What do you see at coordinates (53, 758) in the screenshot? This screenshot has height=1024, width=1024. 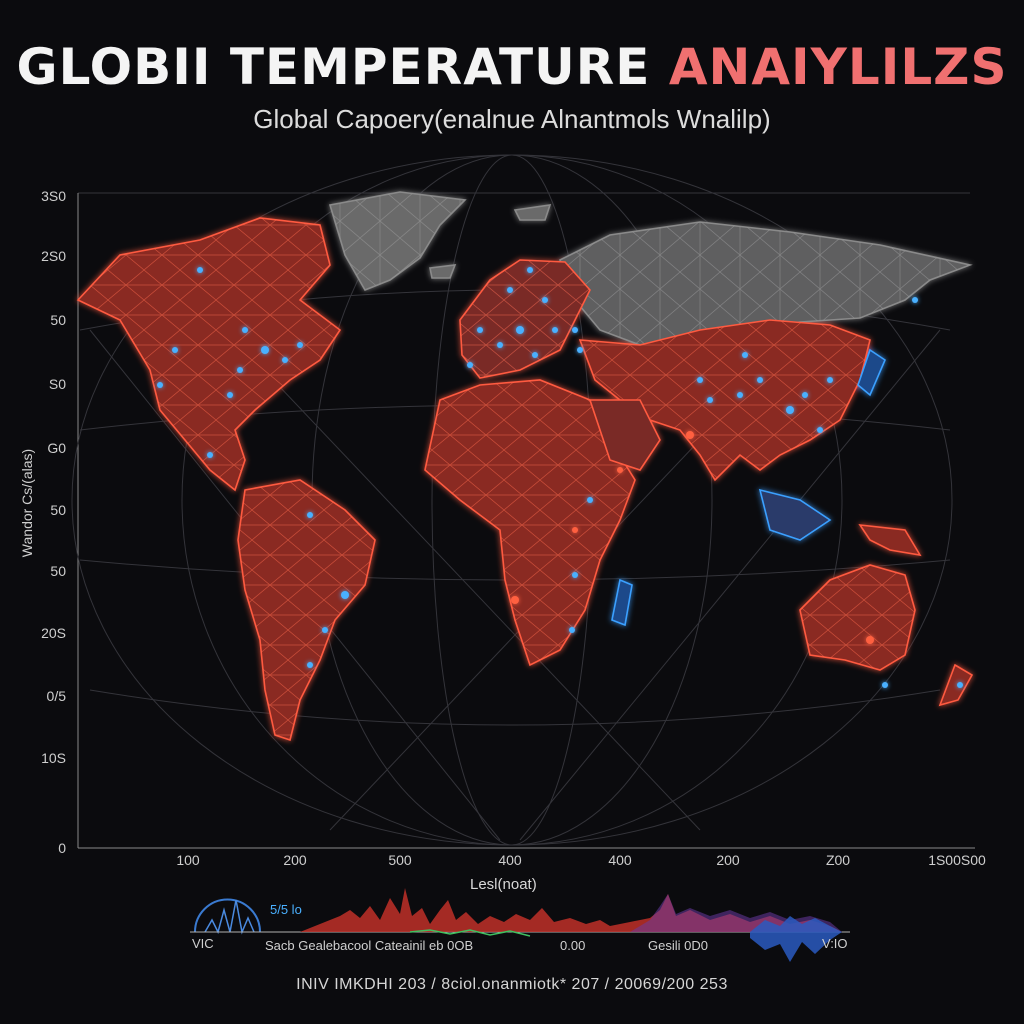 I see `y-tick: 10S` at bounding box center [53, 758].